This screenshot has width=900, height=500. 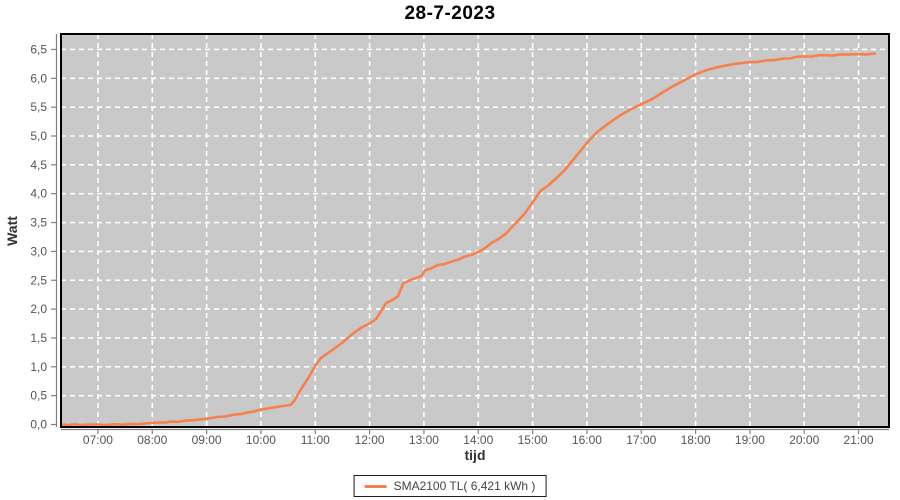 What do you see at coordinates (12, 231) in the screenshot?
I see `y-axis-title: Watt` at bounding box center [12, 231].